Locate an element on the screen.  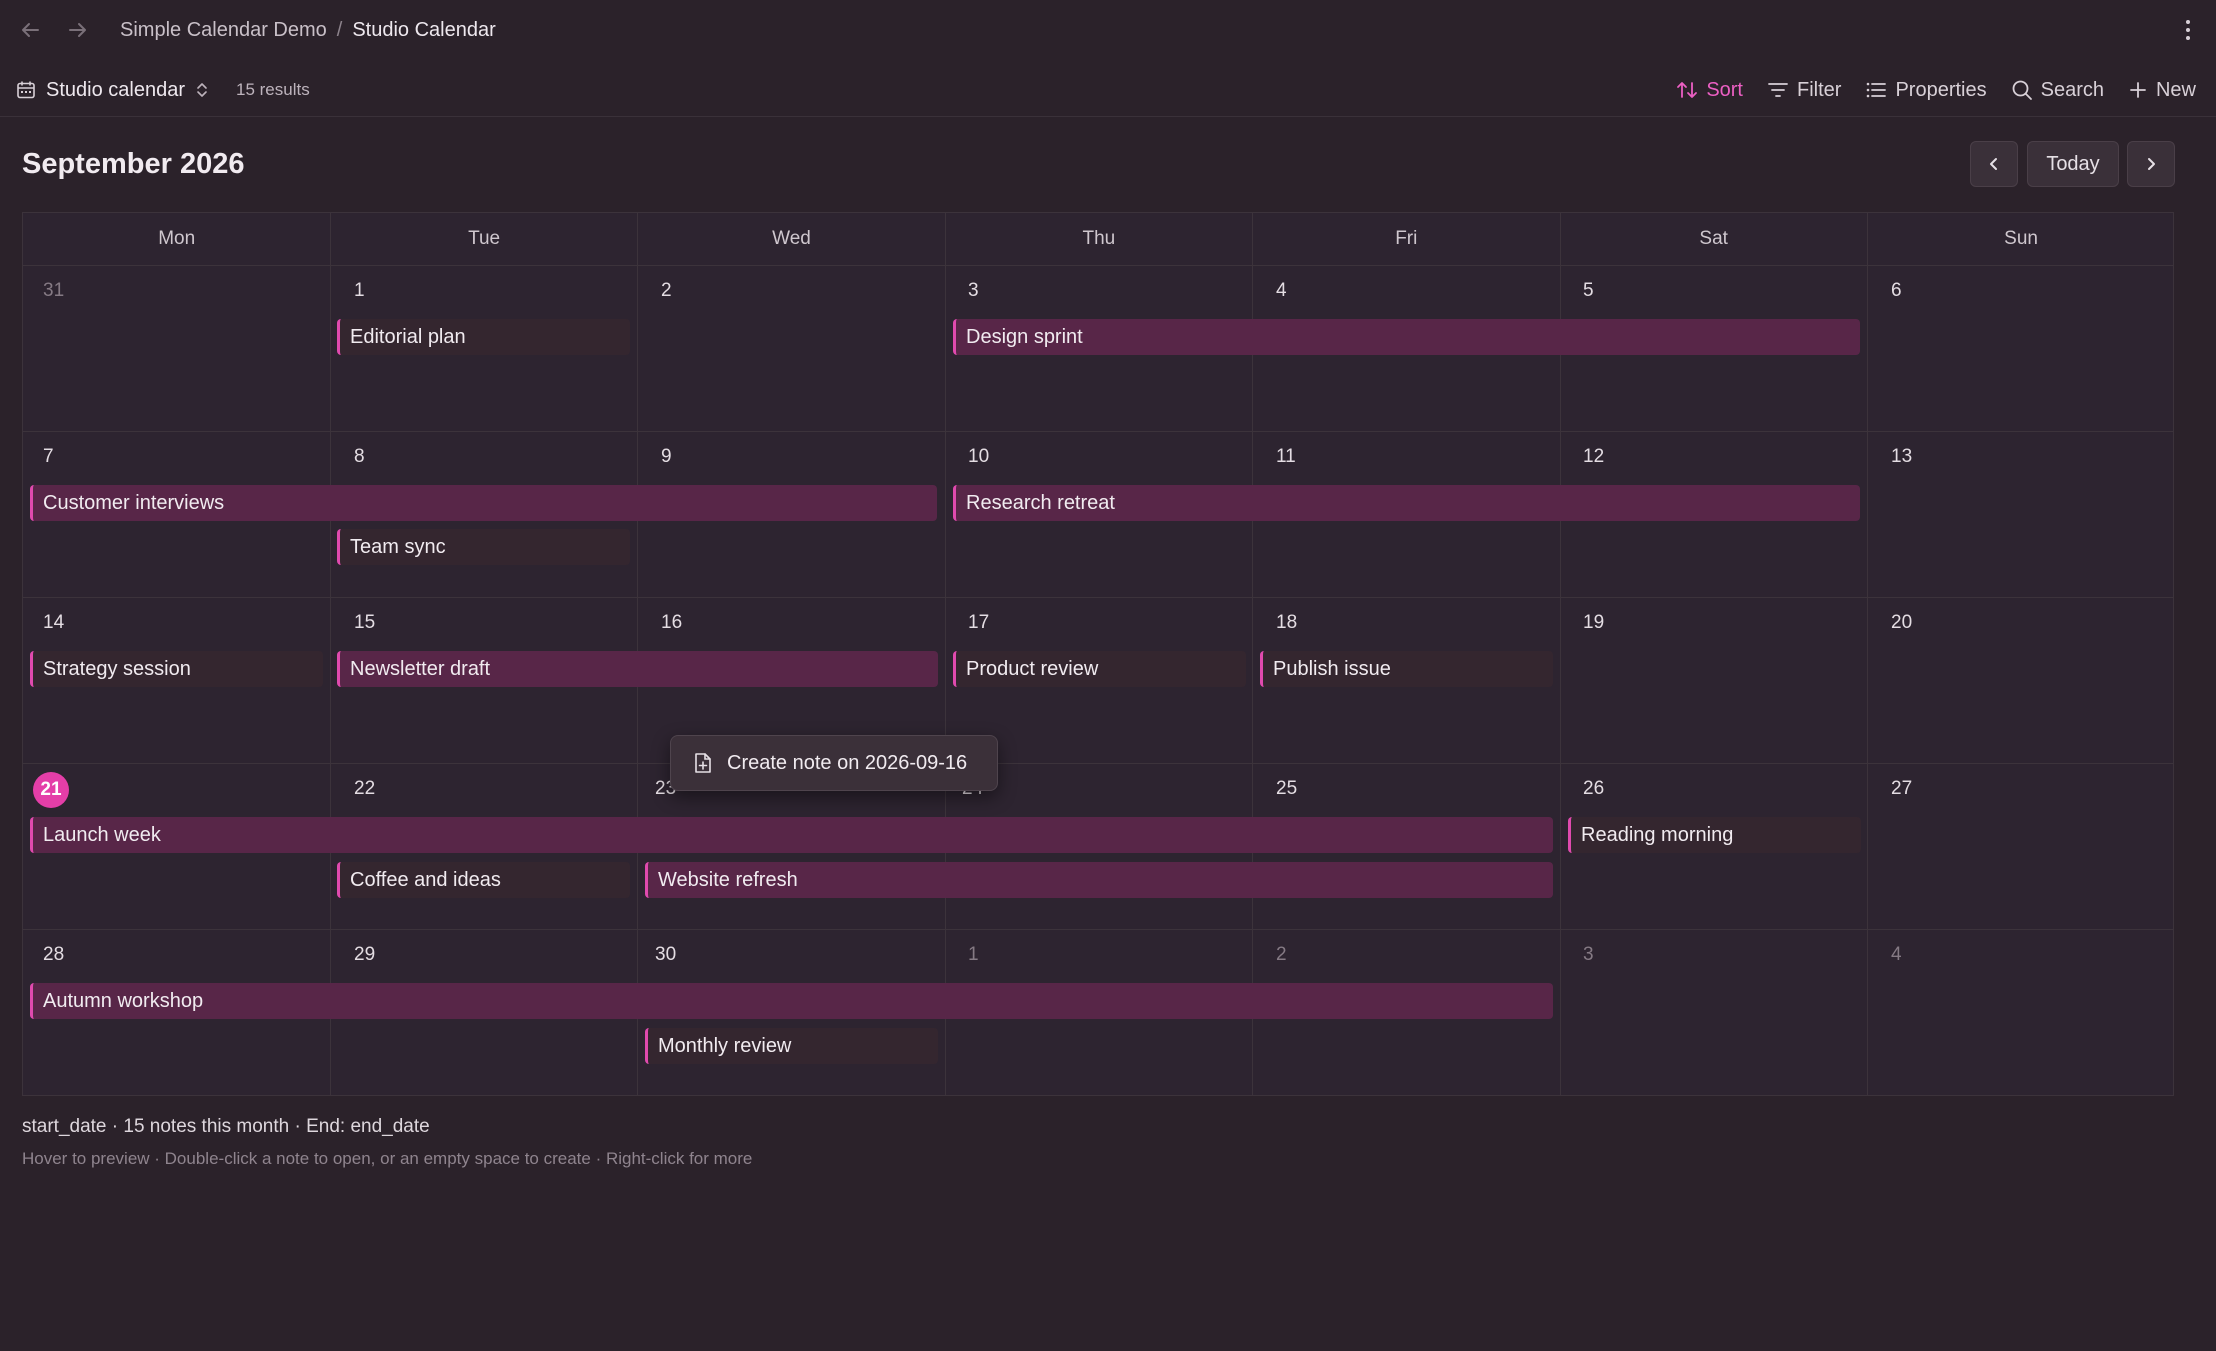
event-coffee-and-ideas: Coffee and ideas is located at coordinates (483, 880).